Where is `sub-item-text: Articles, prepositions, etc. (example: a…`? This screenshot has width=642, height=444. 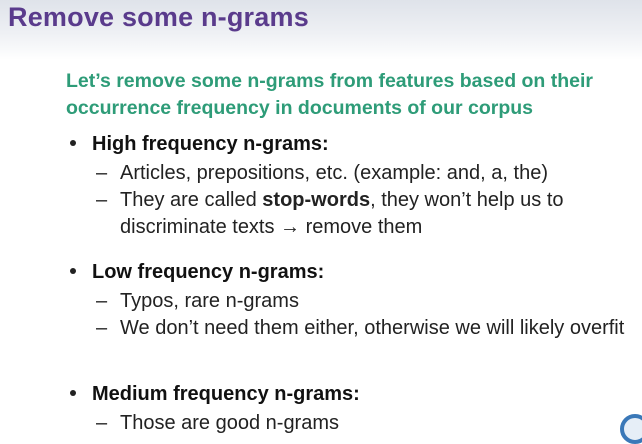 sub-item-text: Articles, prepositions, etc. (example: a… is located at coordinates (334, 173).